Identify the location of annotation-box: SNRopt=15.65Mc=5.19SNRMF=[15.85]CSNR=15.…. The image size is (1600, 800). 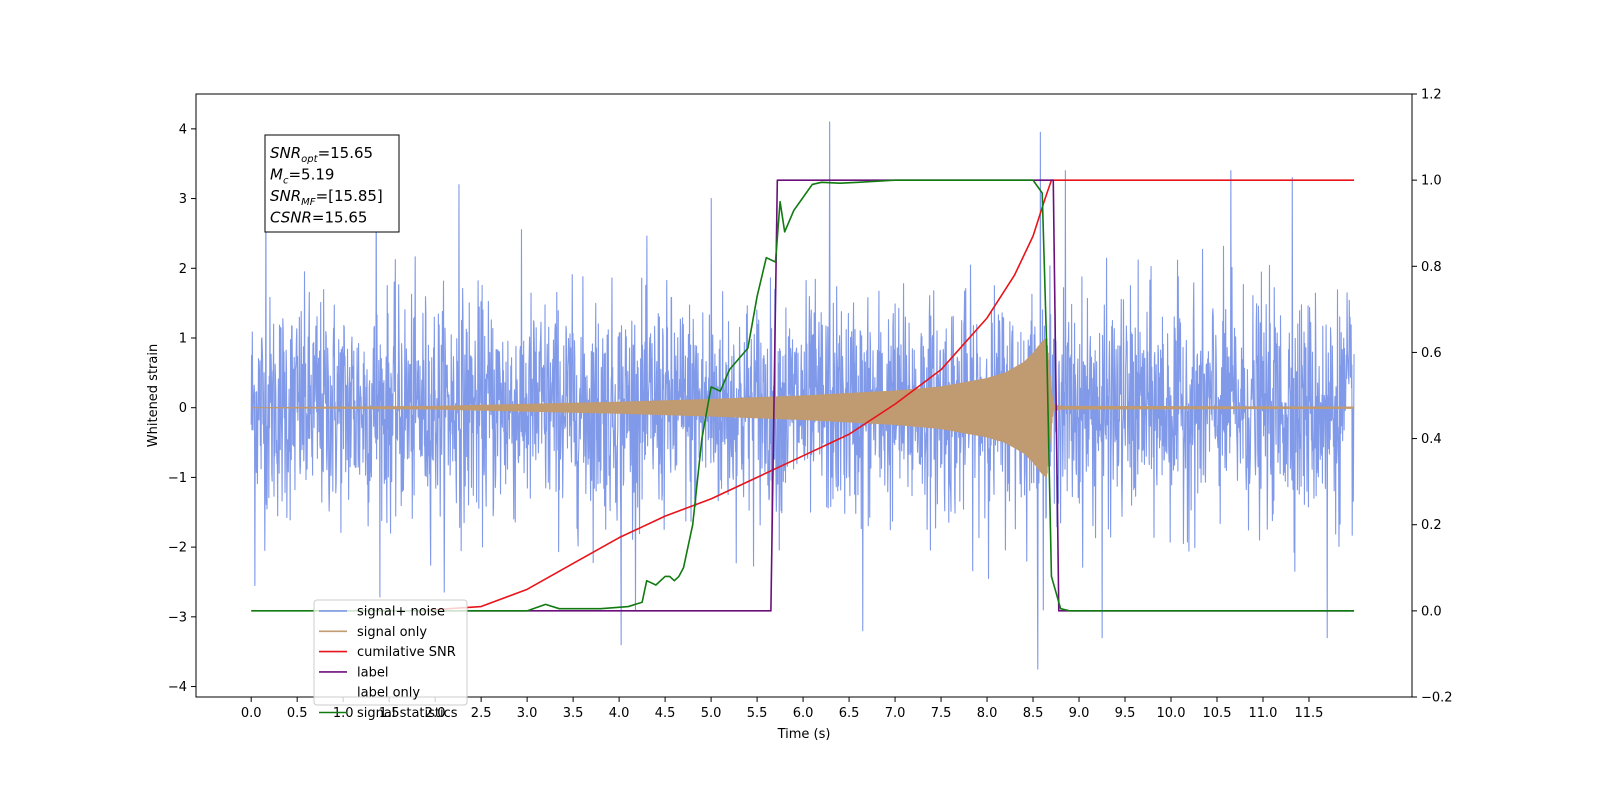
(332, 183).